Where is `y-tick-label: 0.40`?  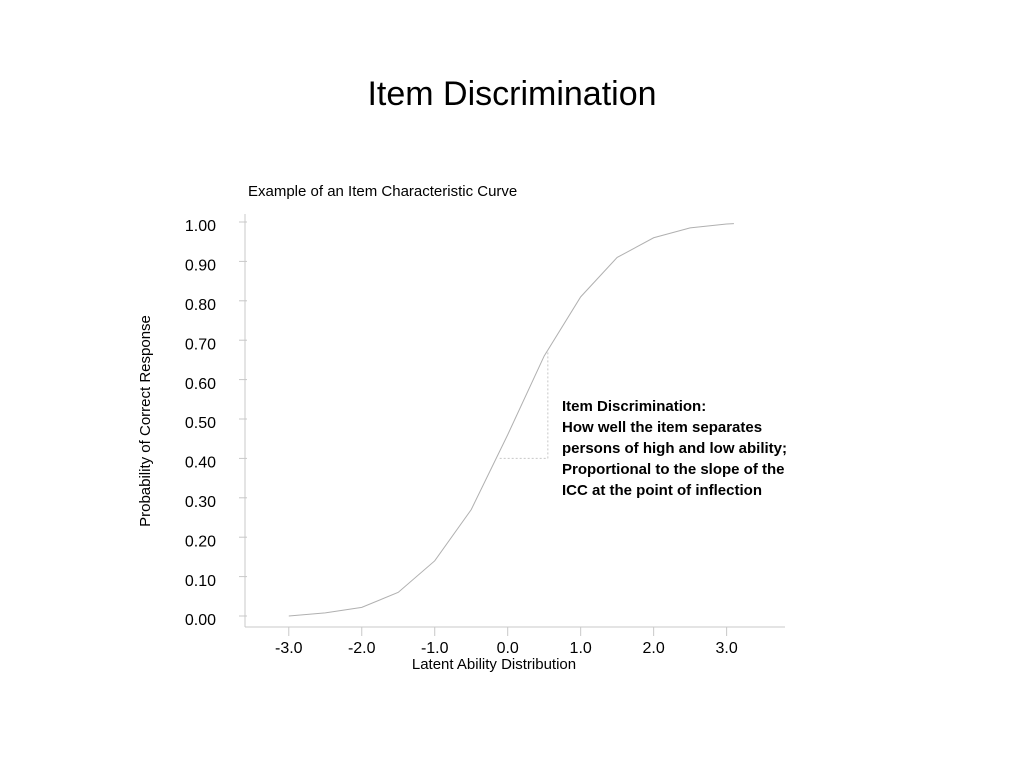 y-tick-label: 0.40 is located at coordinates (200, 463).